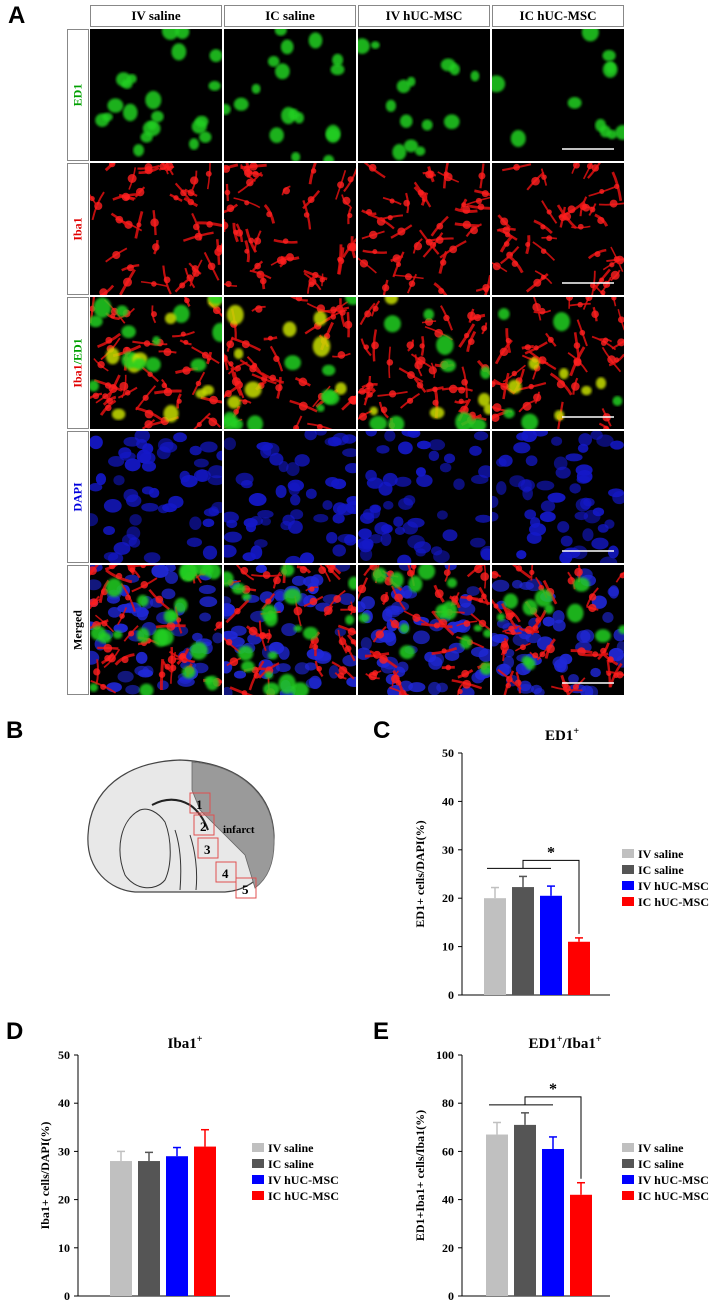  Describe the element at coordinates (290, 16) in the screenshot. I see `column-header-ic-saline: IC saline` at that location.